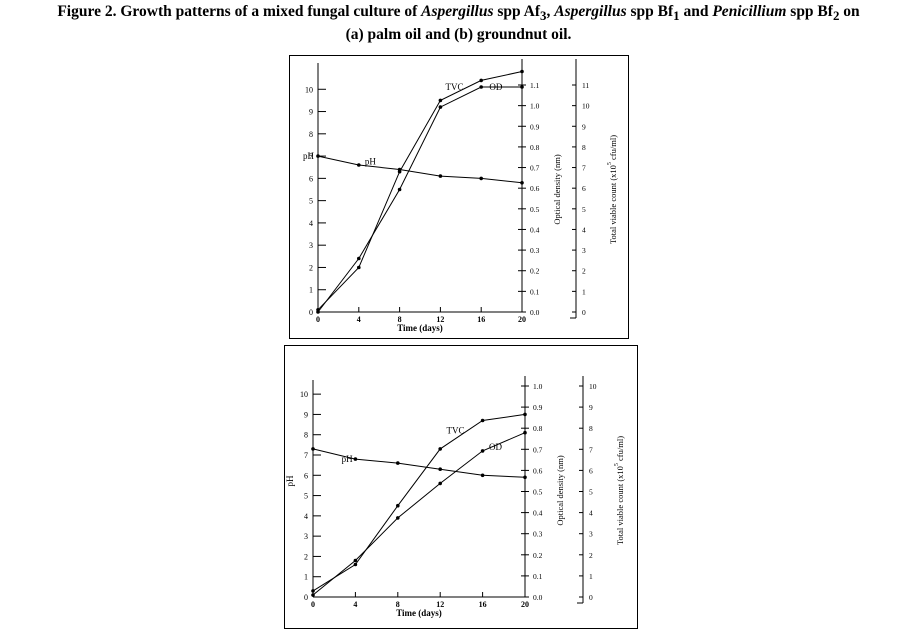 Image resolution: width=917 pixels, height=637 pixels. I want to click on left-tick-label: 3, so click(311, 245).